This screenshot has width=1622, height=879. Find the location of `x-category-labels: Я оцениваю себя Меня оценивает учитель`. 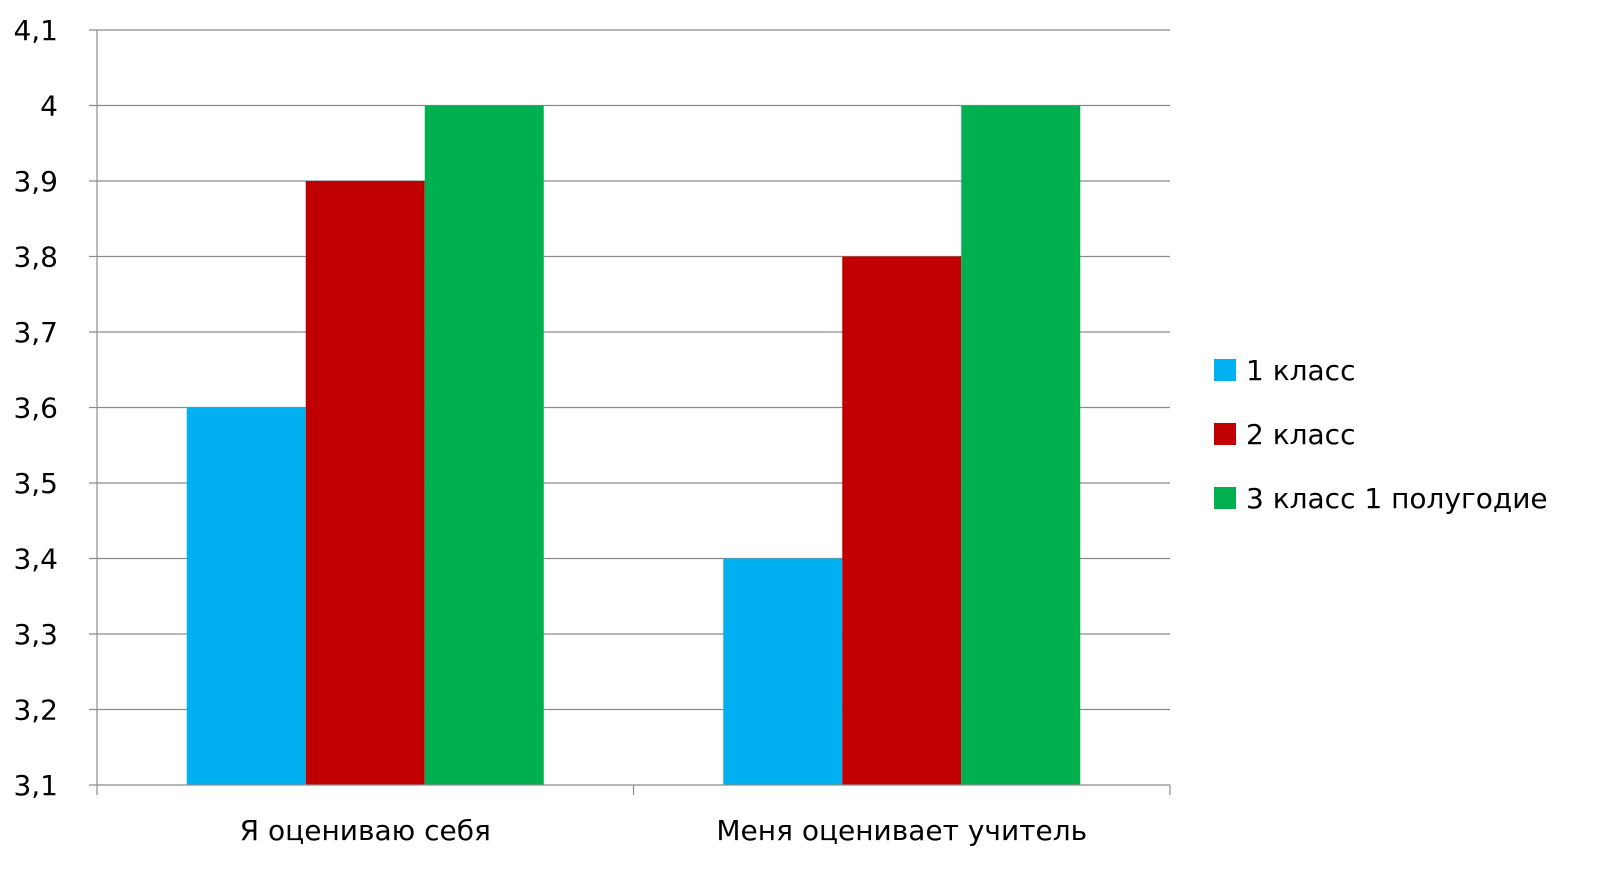

x-category-labels: Я оцениваю себя Меня оценивает учитель is located at coordinates (663, 830).